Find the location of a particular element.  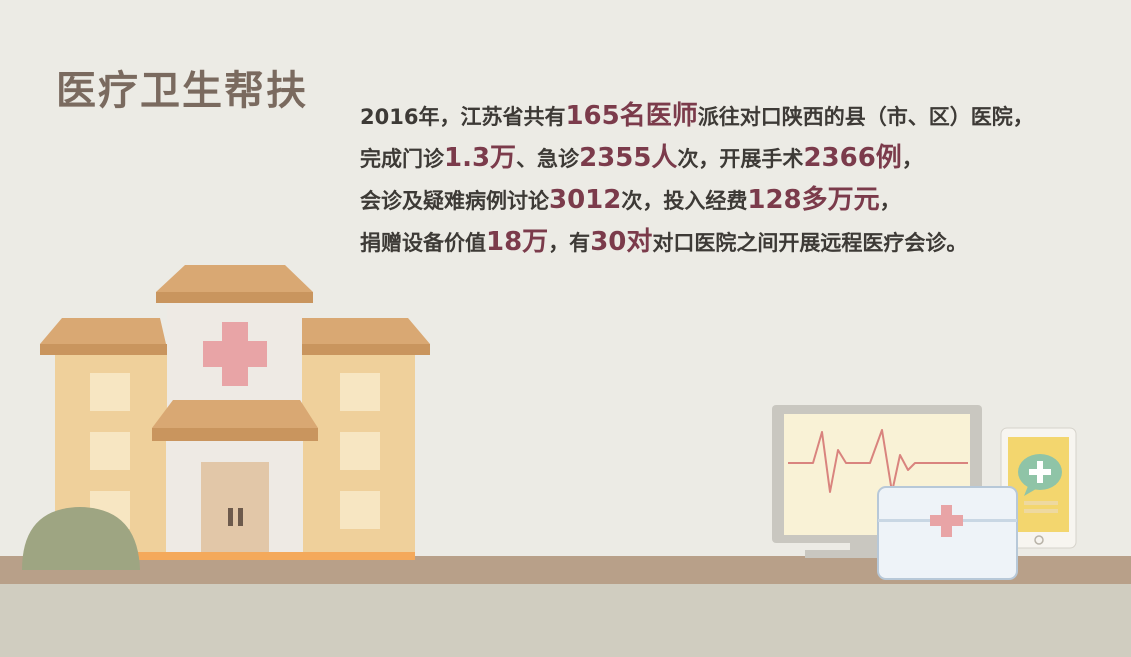

text-segment: 、急诊 is located at coordinates (548, 159).